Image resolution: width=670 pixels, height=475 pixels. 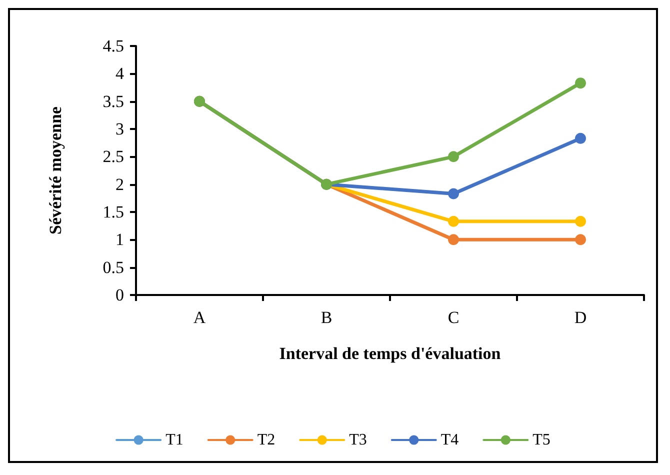 What do you see at coordinates (199, 317) in the screenshot?
I see `x-tick-label: A` at bounding box center [199, 317].